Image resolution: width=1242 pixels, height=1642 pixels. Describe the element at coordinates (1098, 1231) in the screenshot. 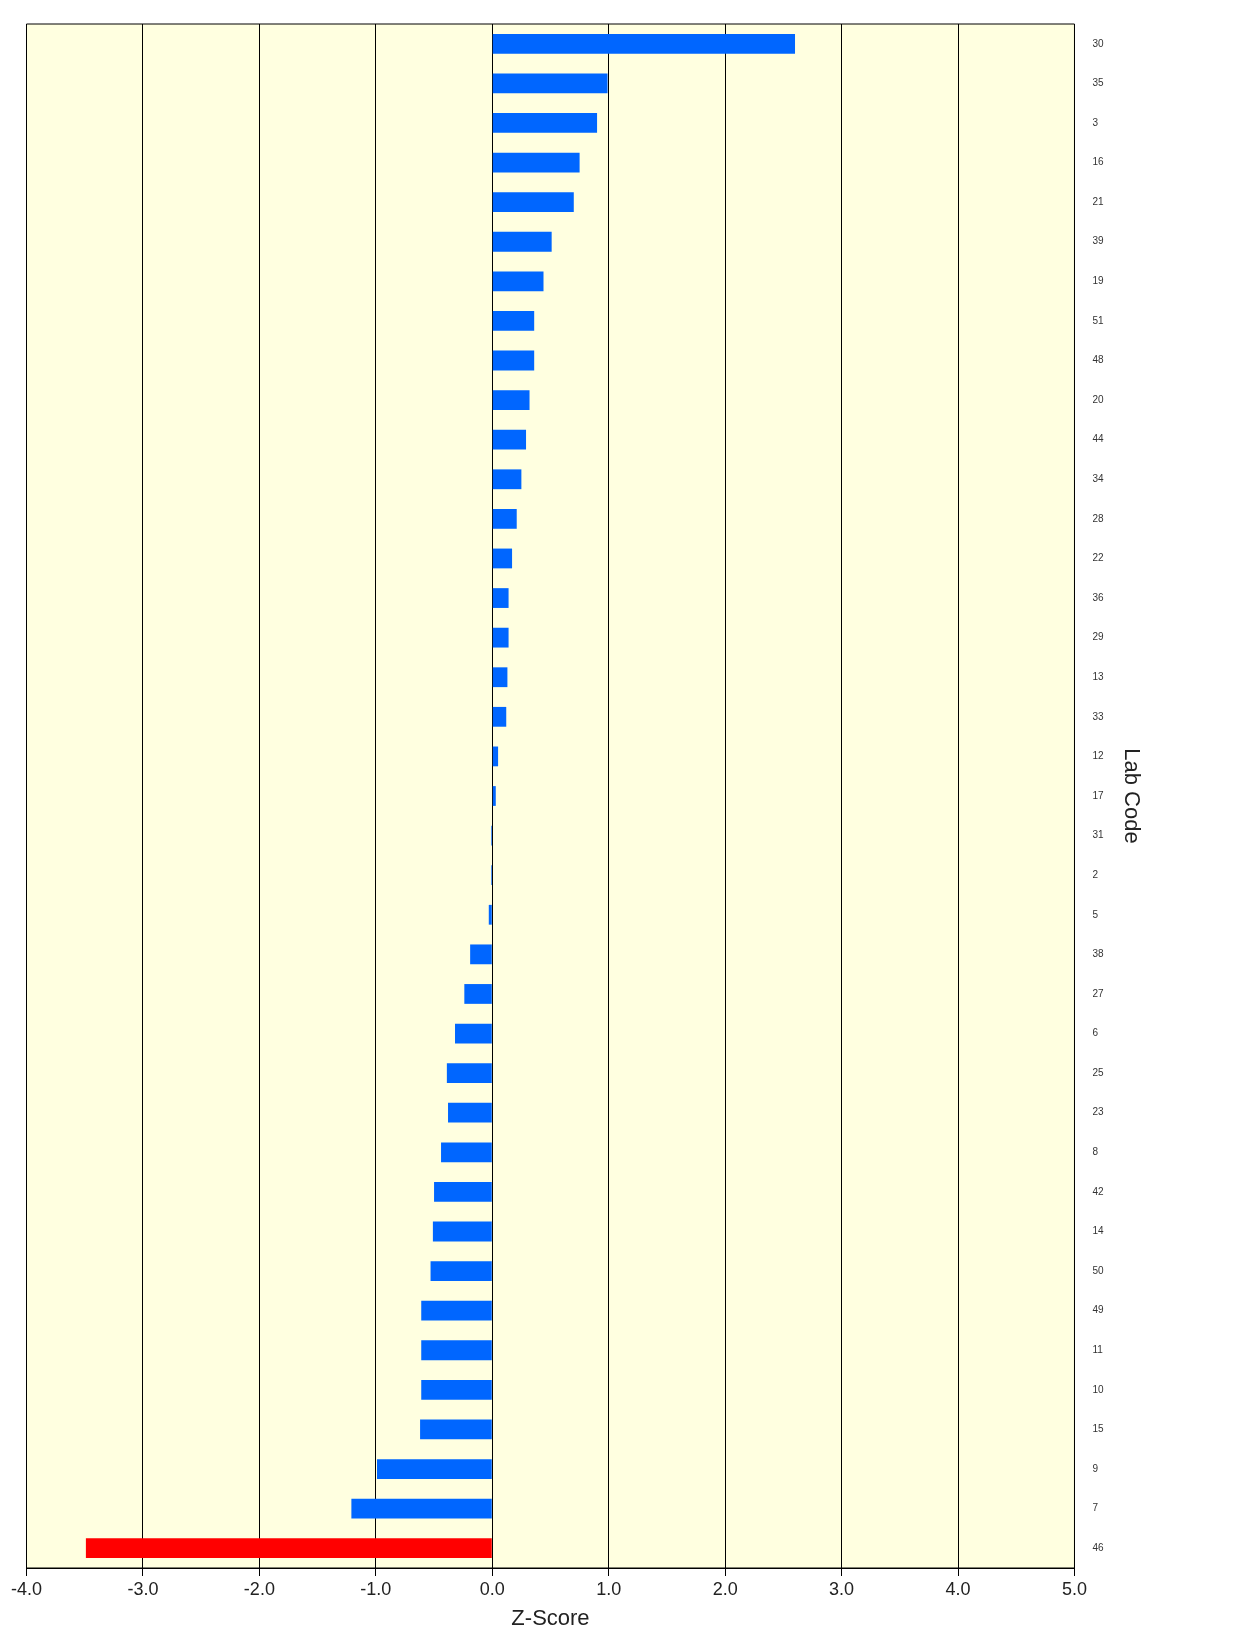

I see `y-tick-label: 14` at that location.